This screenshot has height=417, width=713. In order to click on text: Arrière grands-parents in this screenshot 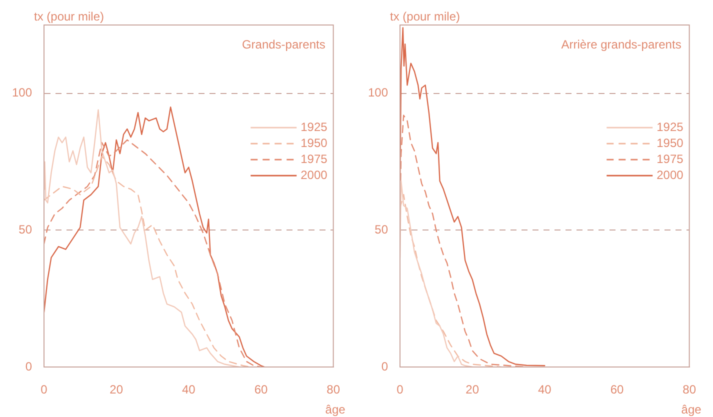, I will do `click(621, 44)`.